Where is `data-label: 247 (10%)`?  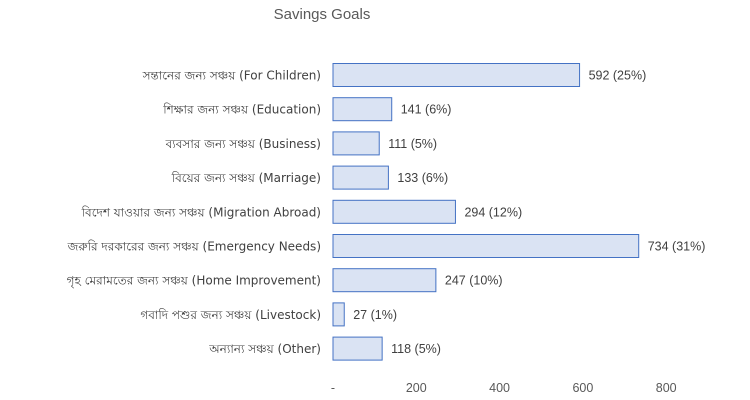 data-label: 247 (10%) is located at coordinates (474, 281).